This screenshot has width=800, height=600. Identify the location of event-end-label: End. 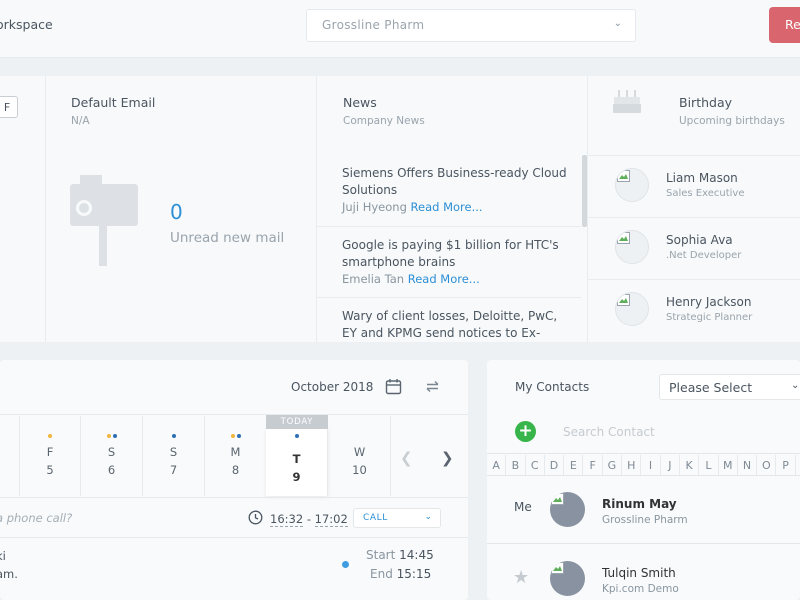
(381, 574).